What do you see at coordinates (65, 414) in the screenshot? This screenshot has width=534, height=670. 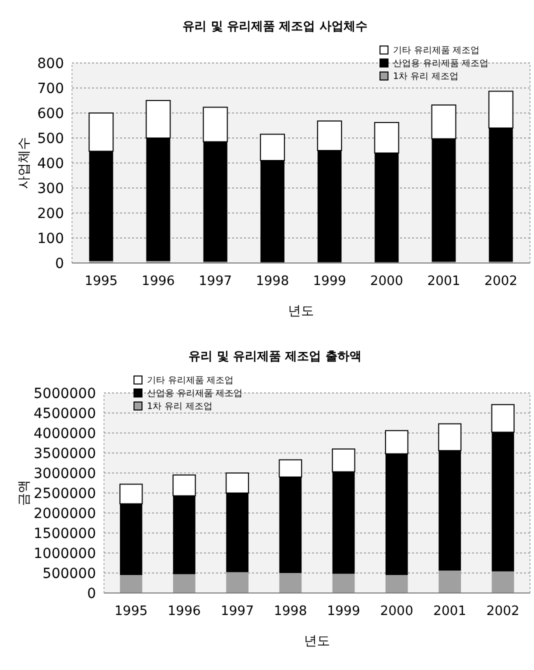 I see `y-tick-label: 4500000` at bounding box center [65, 414].